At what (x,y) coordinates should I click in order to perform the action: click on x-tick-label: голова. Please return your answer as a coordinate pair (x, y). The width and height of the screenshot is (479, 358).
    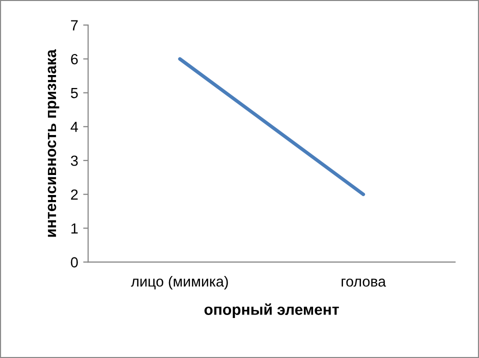
    Looking at the image, I should click on (364, 282).